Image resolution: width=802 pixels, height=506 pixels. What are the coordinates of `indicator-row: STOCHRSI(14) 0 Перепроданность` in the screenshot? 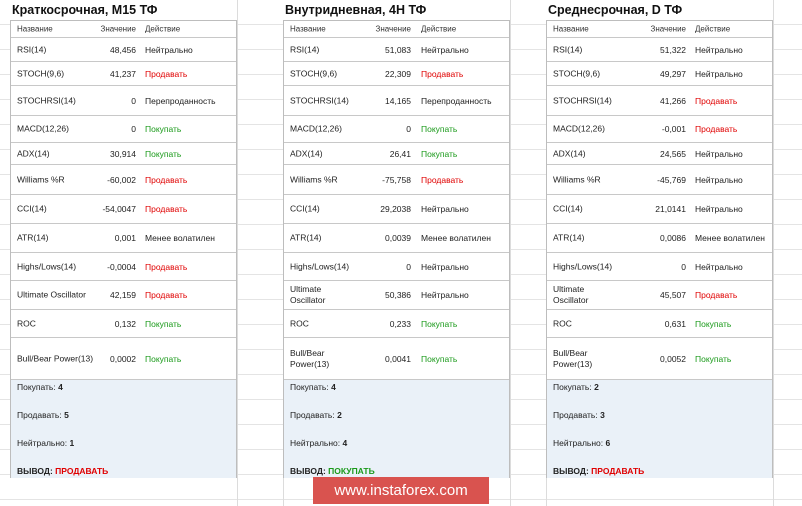 It's located at (123, 100).